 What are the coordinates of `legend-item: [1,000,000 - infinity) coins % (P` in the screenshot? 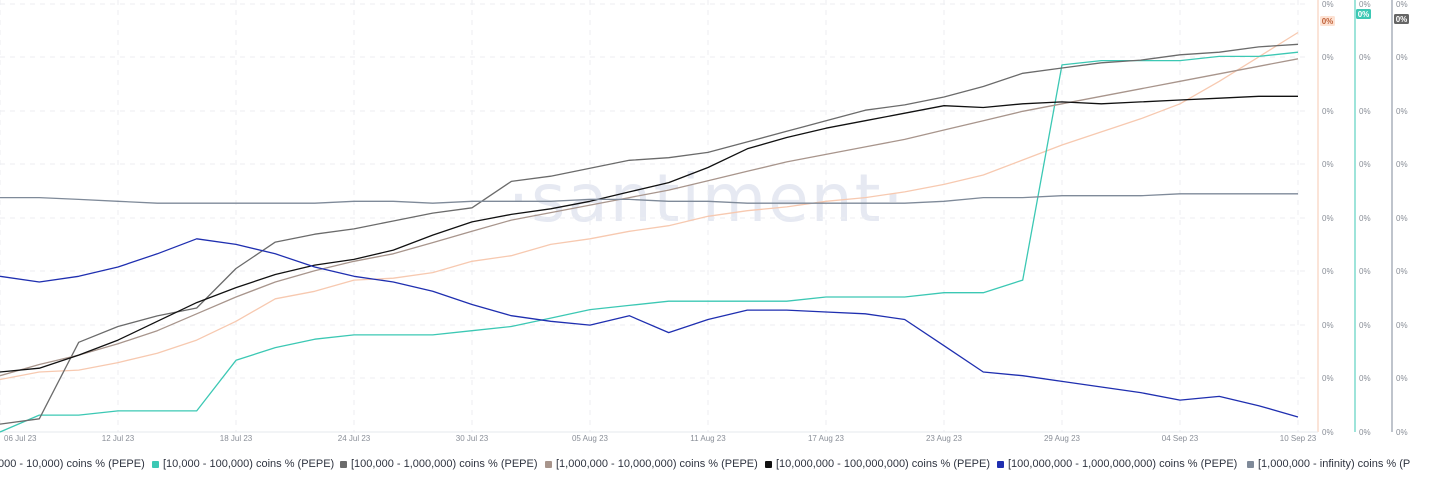 It's located at (1328, 464).